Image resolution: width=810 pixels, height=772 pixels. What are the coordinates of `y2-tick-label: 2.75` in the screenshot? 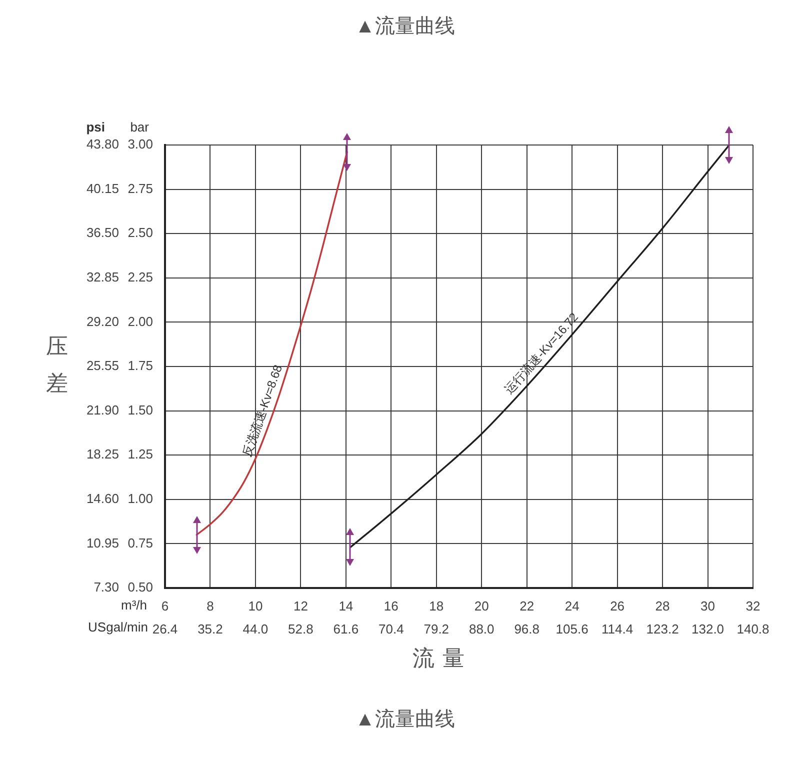 It's located at (140, 188).